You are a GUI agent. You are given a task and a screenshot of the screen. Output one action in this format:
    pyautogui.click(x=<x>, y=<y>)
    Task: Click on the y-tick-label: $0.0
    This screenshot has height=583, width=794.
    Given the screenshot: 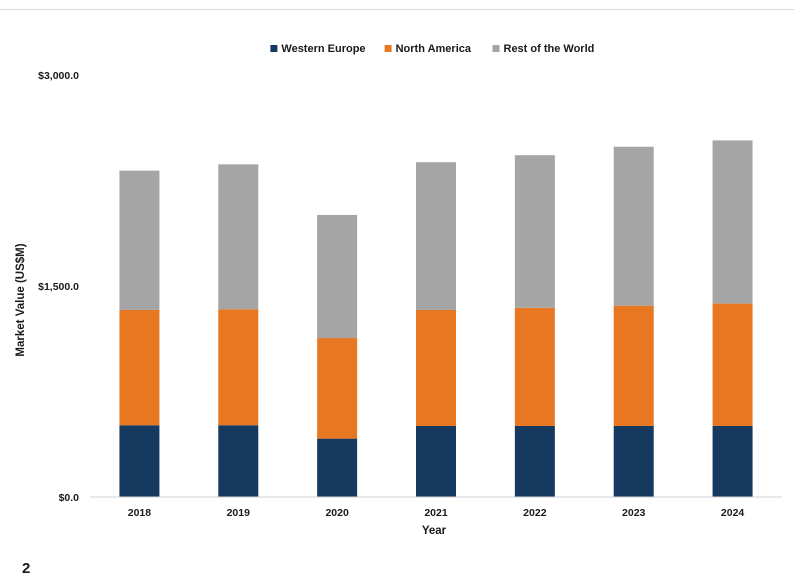 What is the action you would take?
    pyautogui.click(x=69, y=498)
    